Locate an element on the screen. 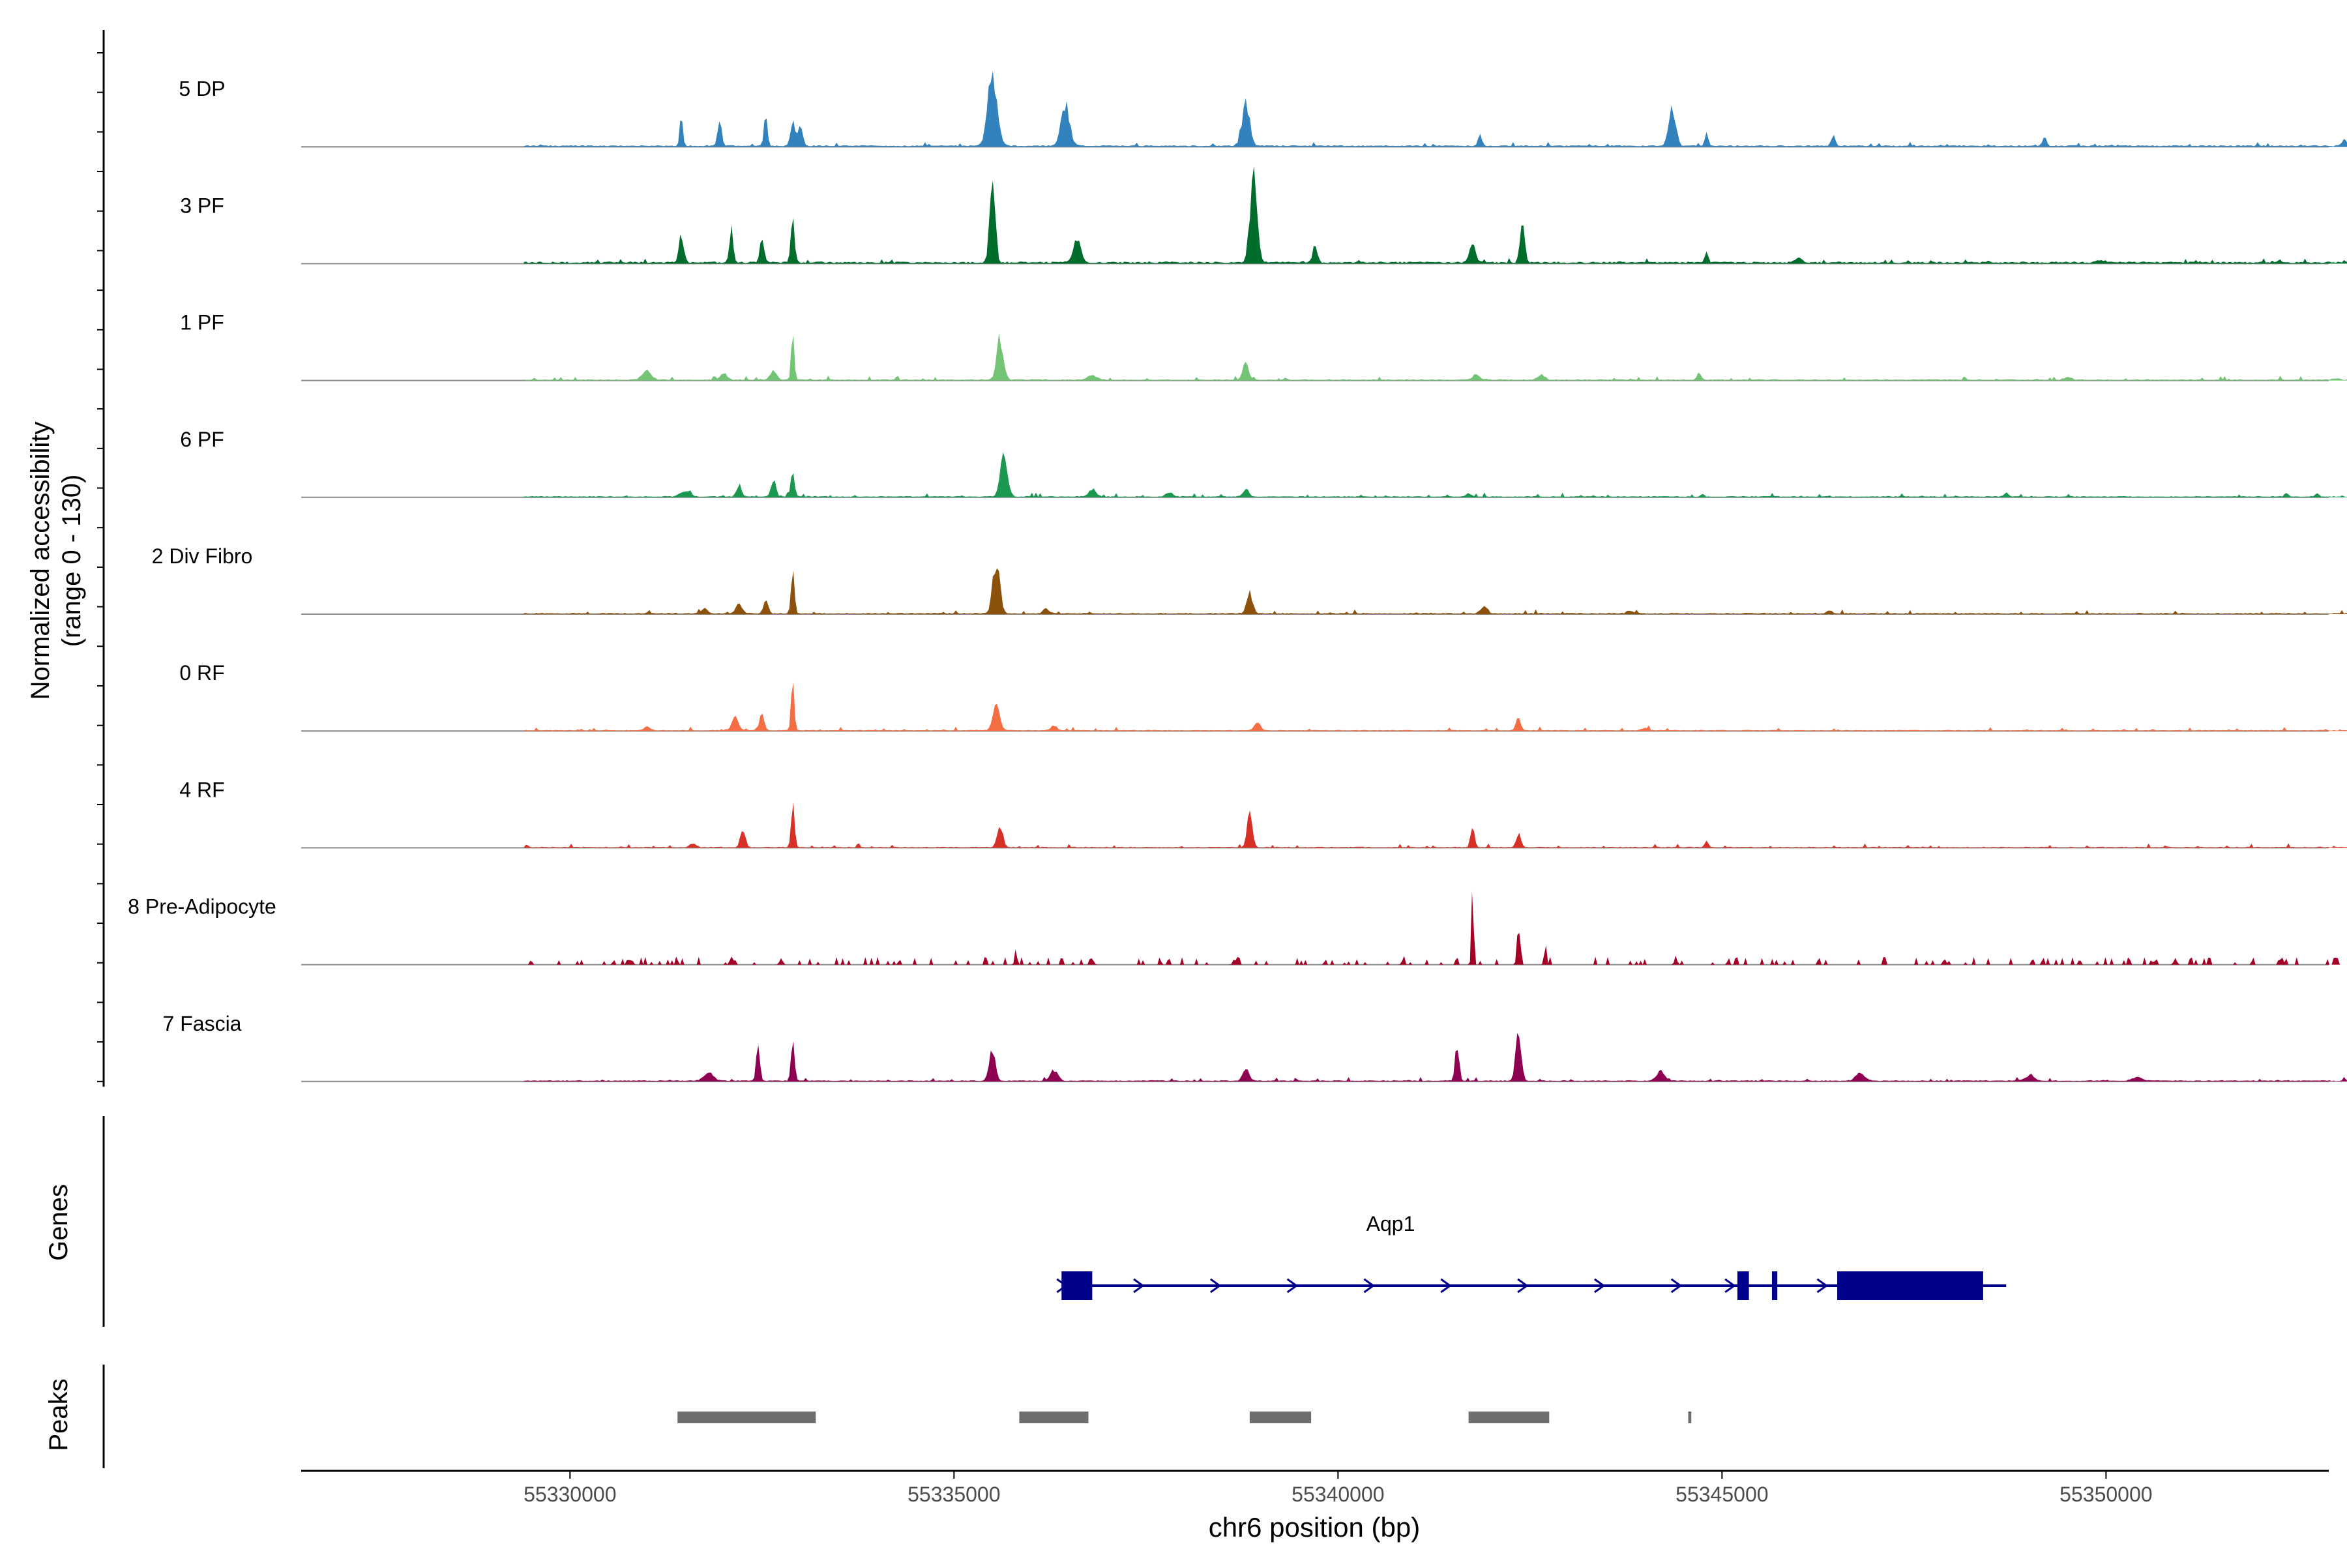 Image resolution: width=2347 pixels, height=1568 pixels. y-axis-title-line-1: Normalized accessibility is located at coordinates (40, 561).